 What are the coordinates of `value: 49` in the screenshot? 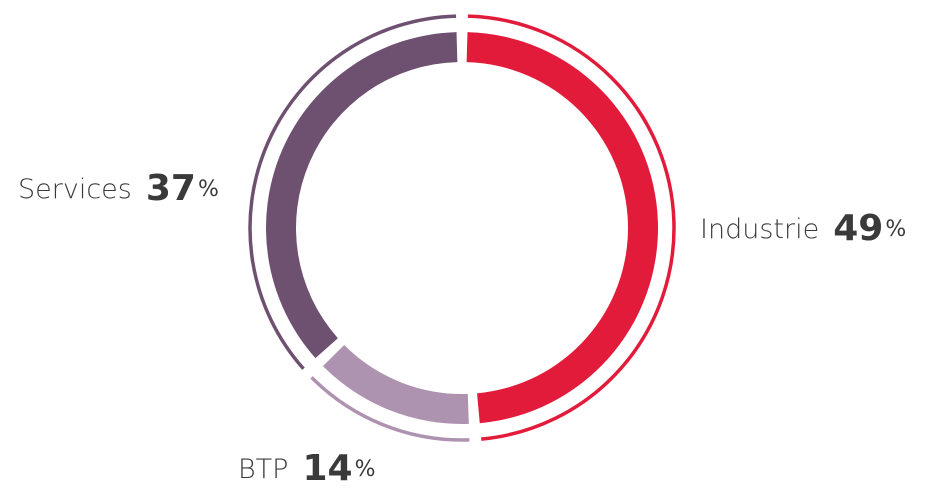 It's located at (858, 228).